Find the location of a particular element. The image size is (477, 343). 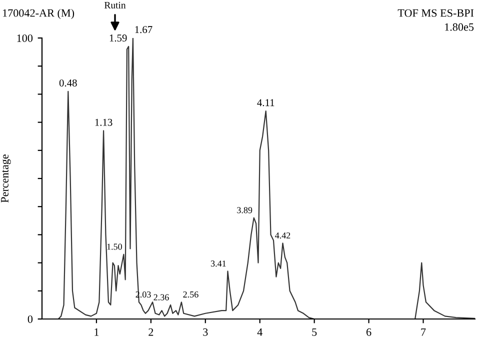

text: 1.80e5 is located at coordinates (459, 27).